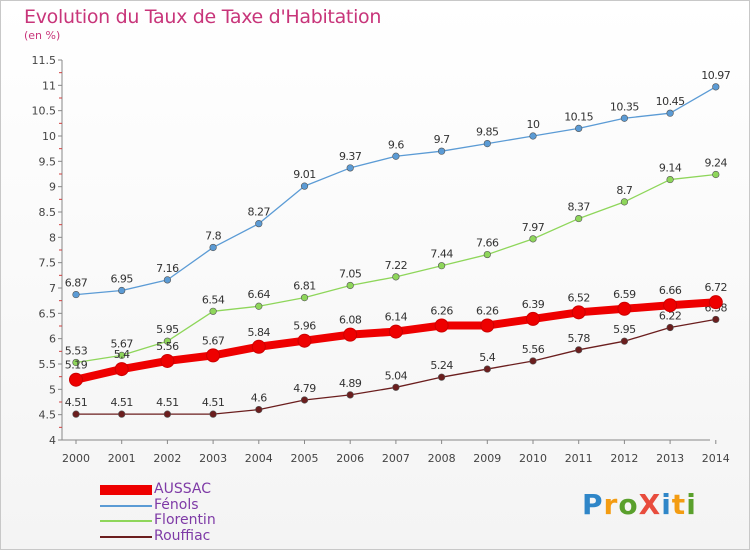 This screenshot has height=550, width=750. I want to click on data-label: 6.26, so click(441, 310).